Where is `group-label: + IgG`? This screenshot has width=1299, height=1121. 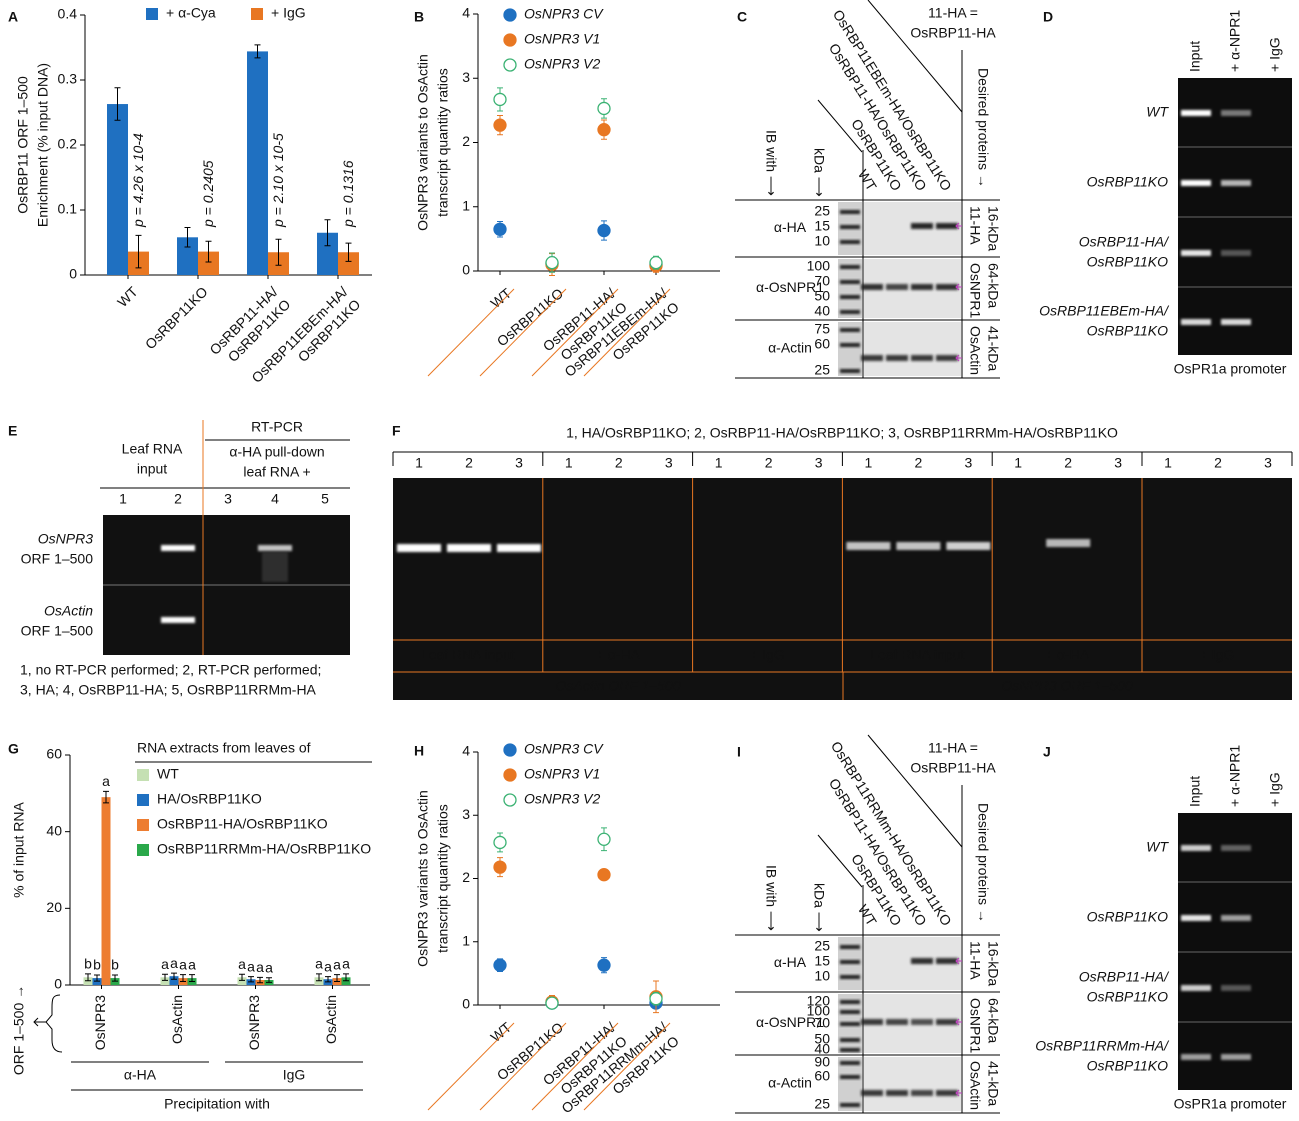
group-label: + IgG is located at coordinates (1217, 655).